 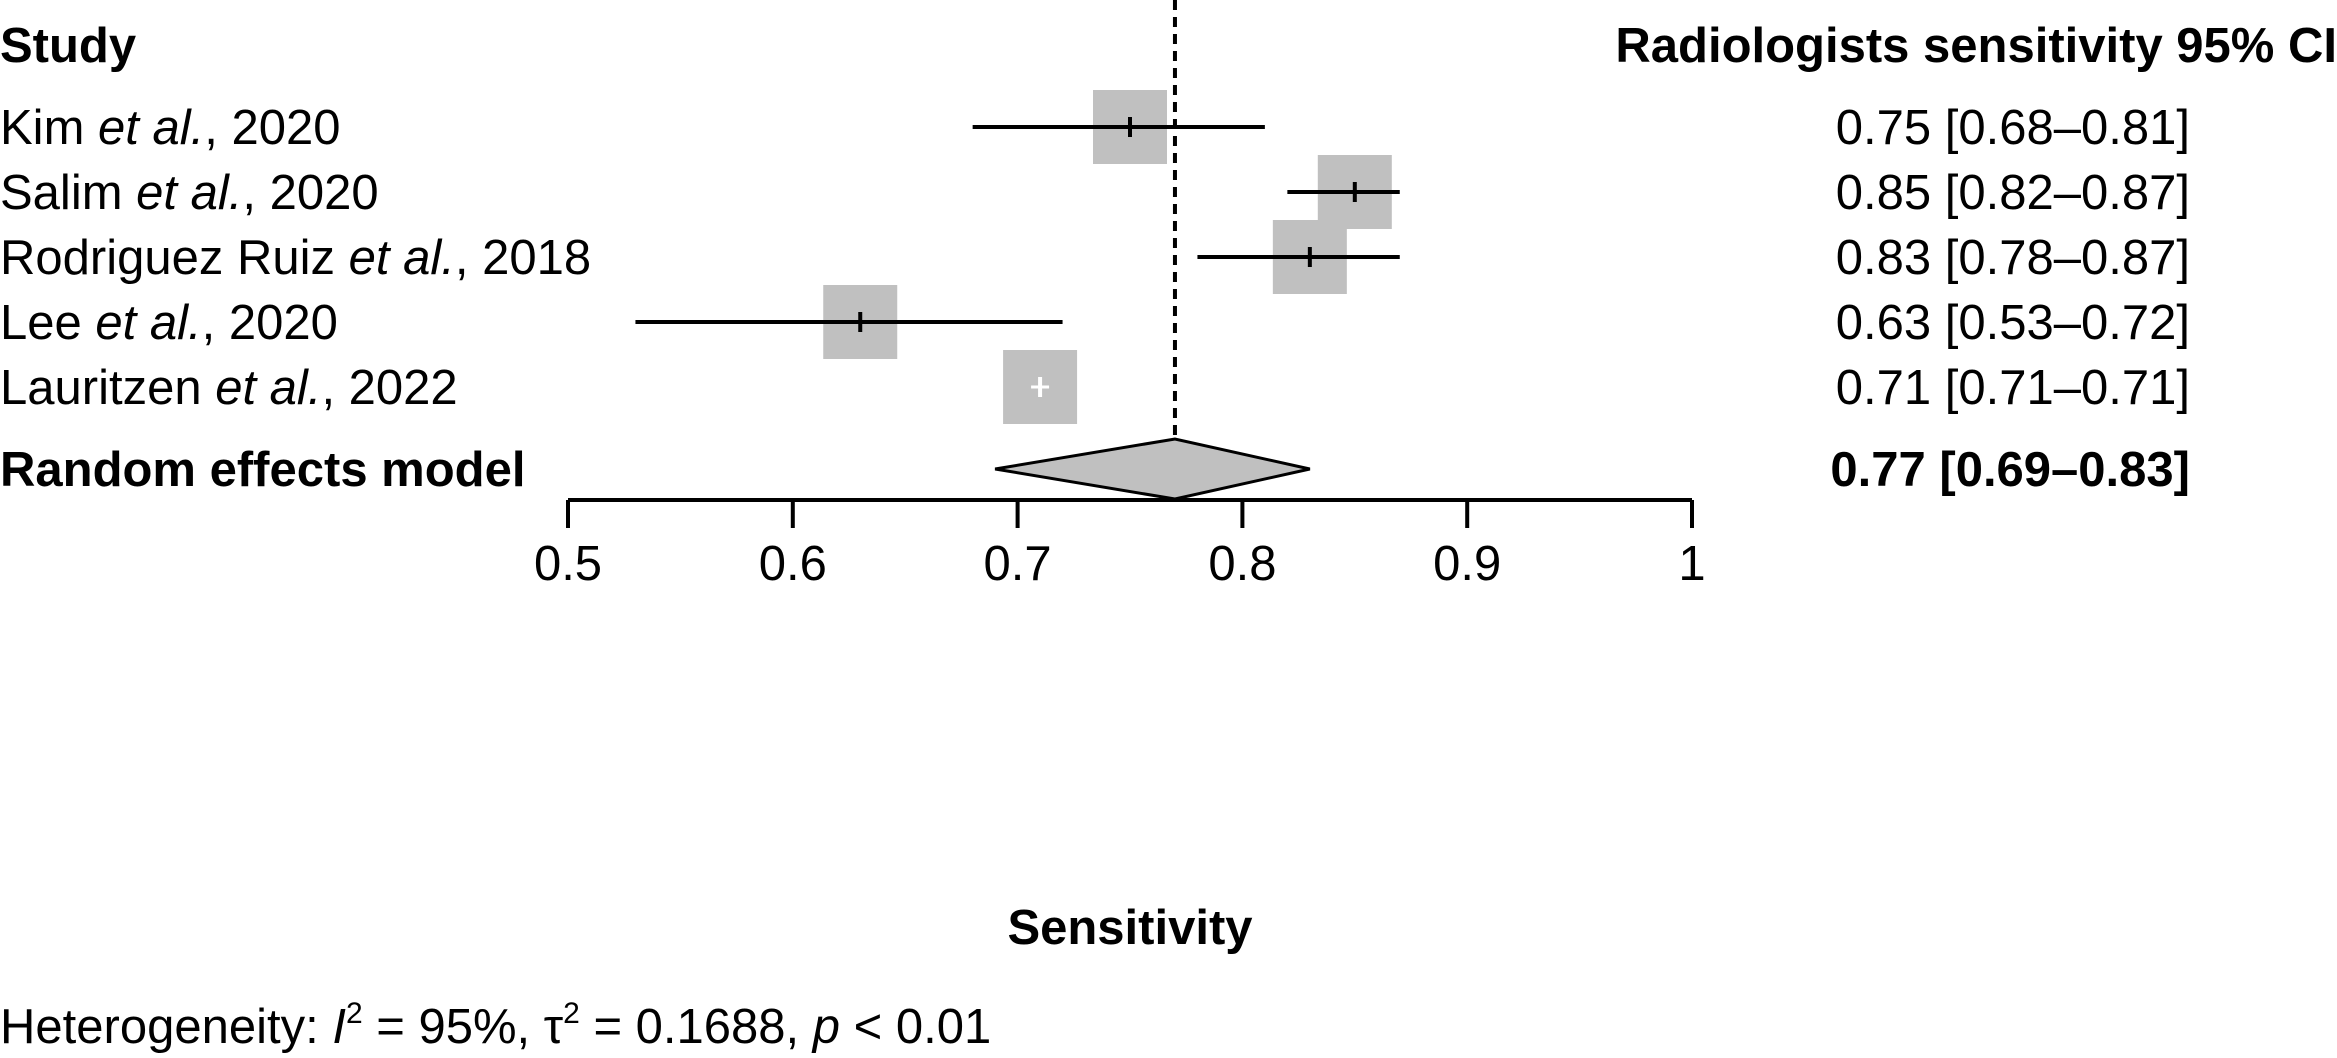 I want to click on study-author: Lauritzen, so click(x=107, y=388).